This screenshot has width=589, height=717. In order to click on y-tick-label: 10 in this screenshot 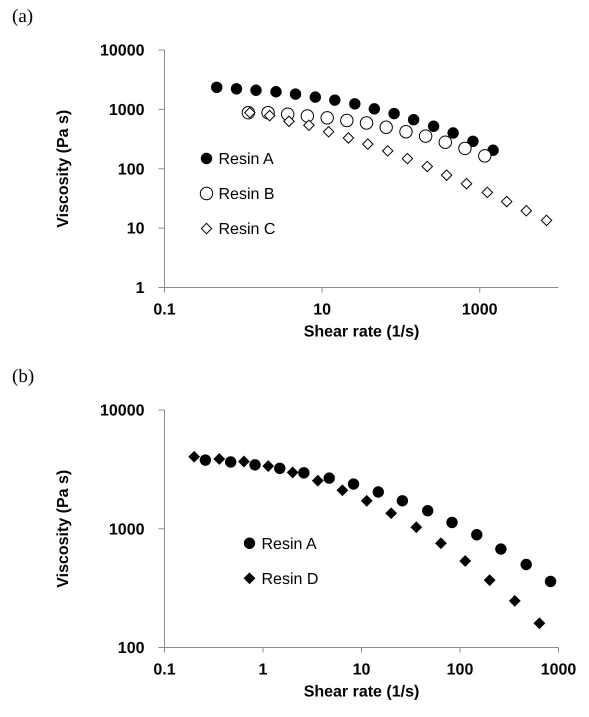, I will do `click(135, 229)`.